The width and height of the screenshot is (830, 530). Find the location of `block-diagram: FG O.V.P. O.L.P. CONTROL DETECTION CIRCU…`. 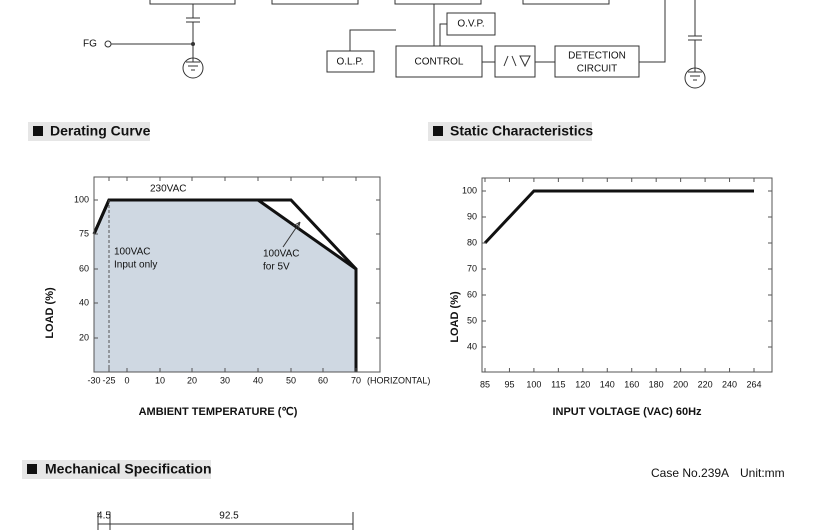

block-diagram: FG O.V.P. O.L.P. CONTROL DETECTION CIRCU… is located at coordinates (394, 44).